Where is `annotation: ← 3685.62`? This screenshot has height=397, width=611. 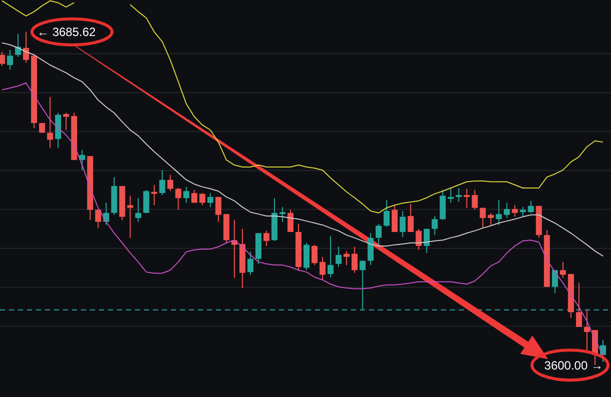
annotation: ← 3685.62 is located at coordinates (66, 32).